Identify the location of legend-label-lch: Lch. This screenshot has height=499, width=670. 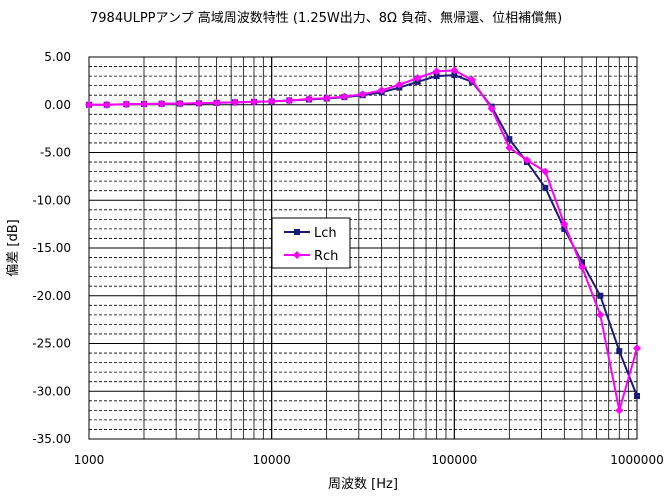
(325, 233).